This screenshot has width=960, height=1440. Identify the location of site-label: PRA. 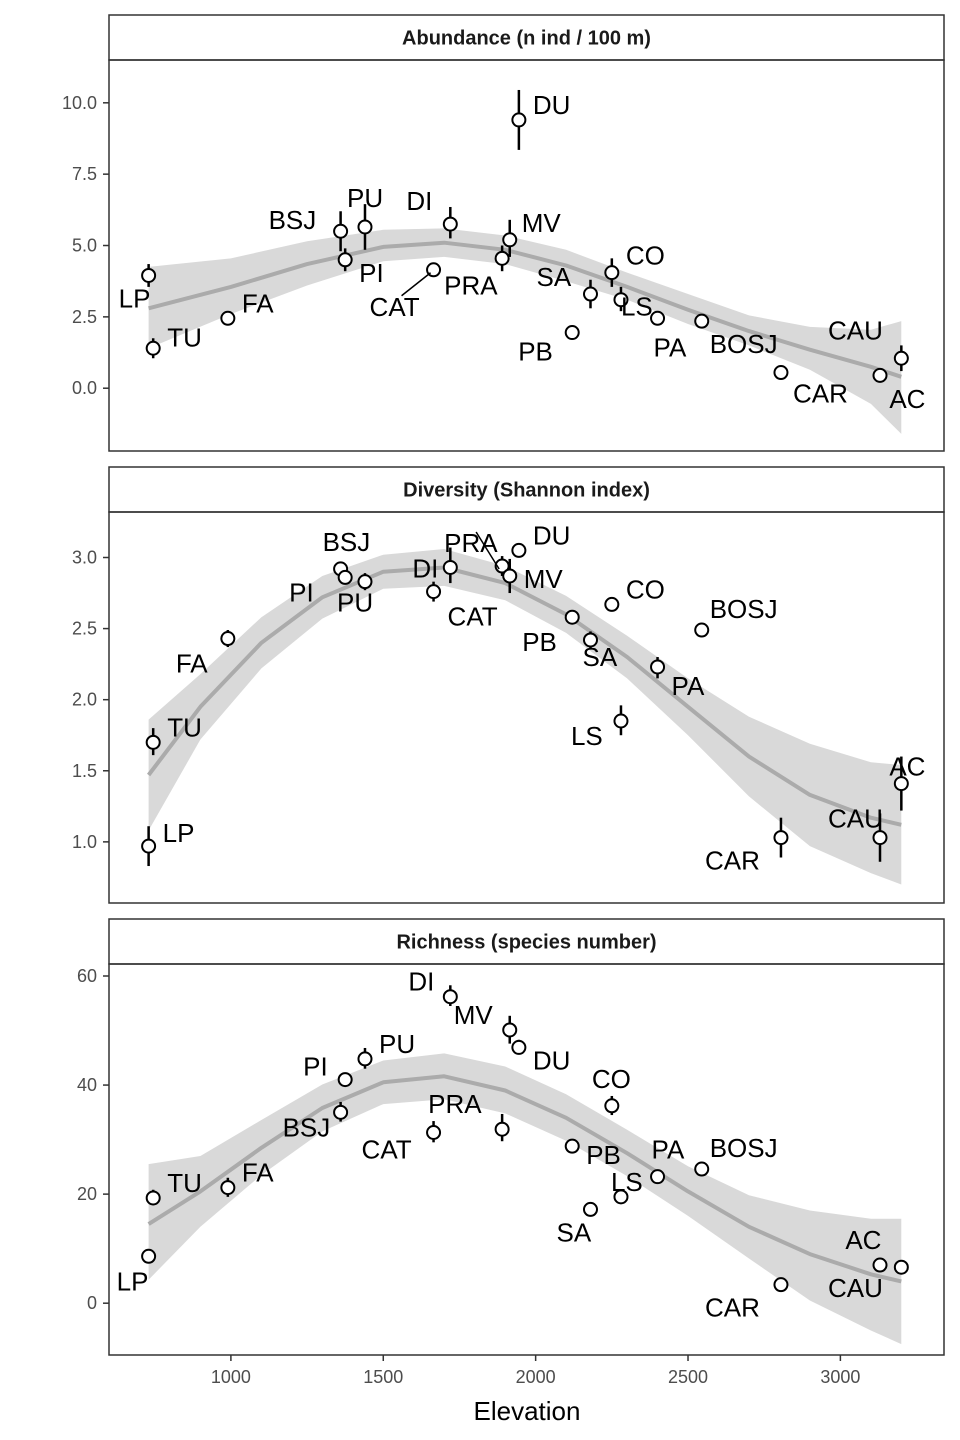
(471, 285).